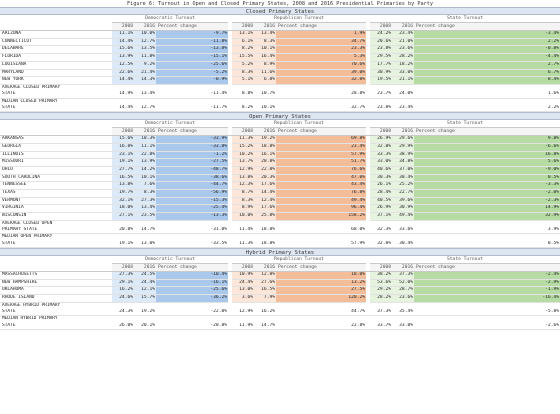 The width and height of the screenshot is (560, 414). I want to click on rep-2016-value: 8.9%, so click(265, 65).